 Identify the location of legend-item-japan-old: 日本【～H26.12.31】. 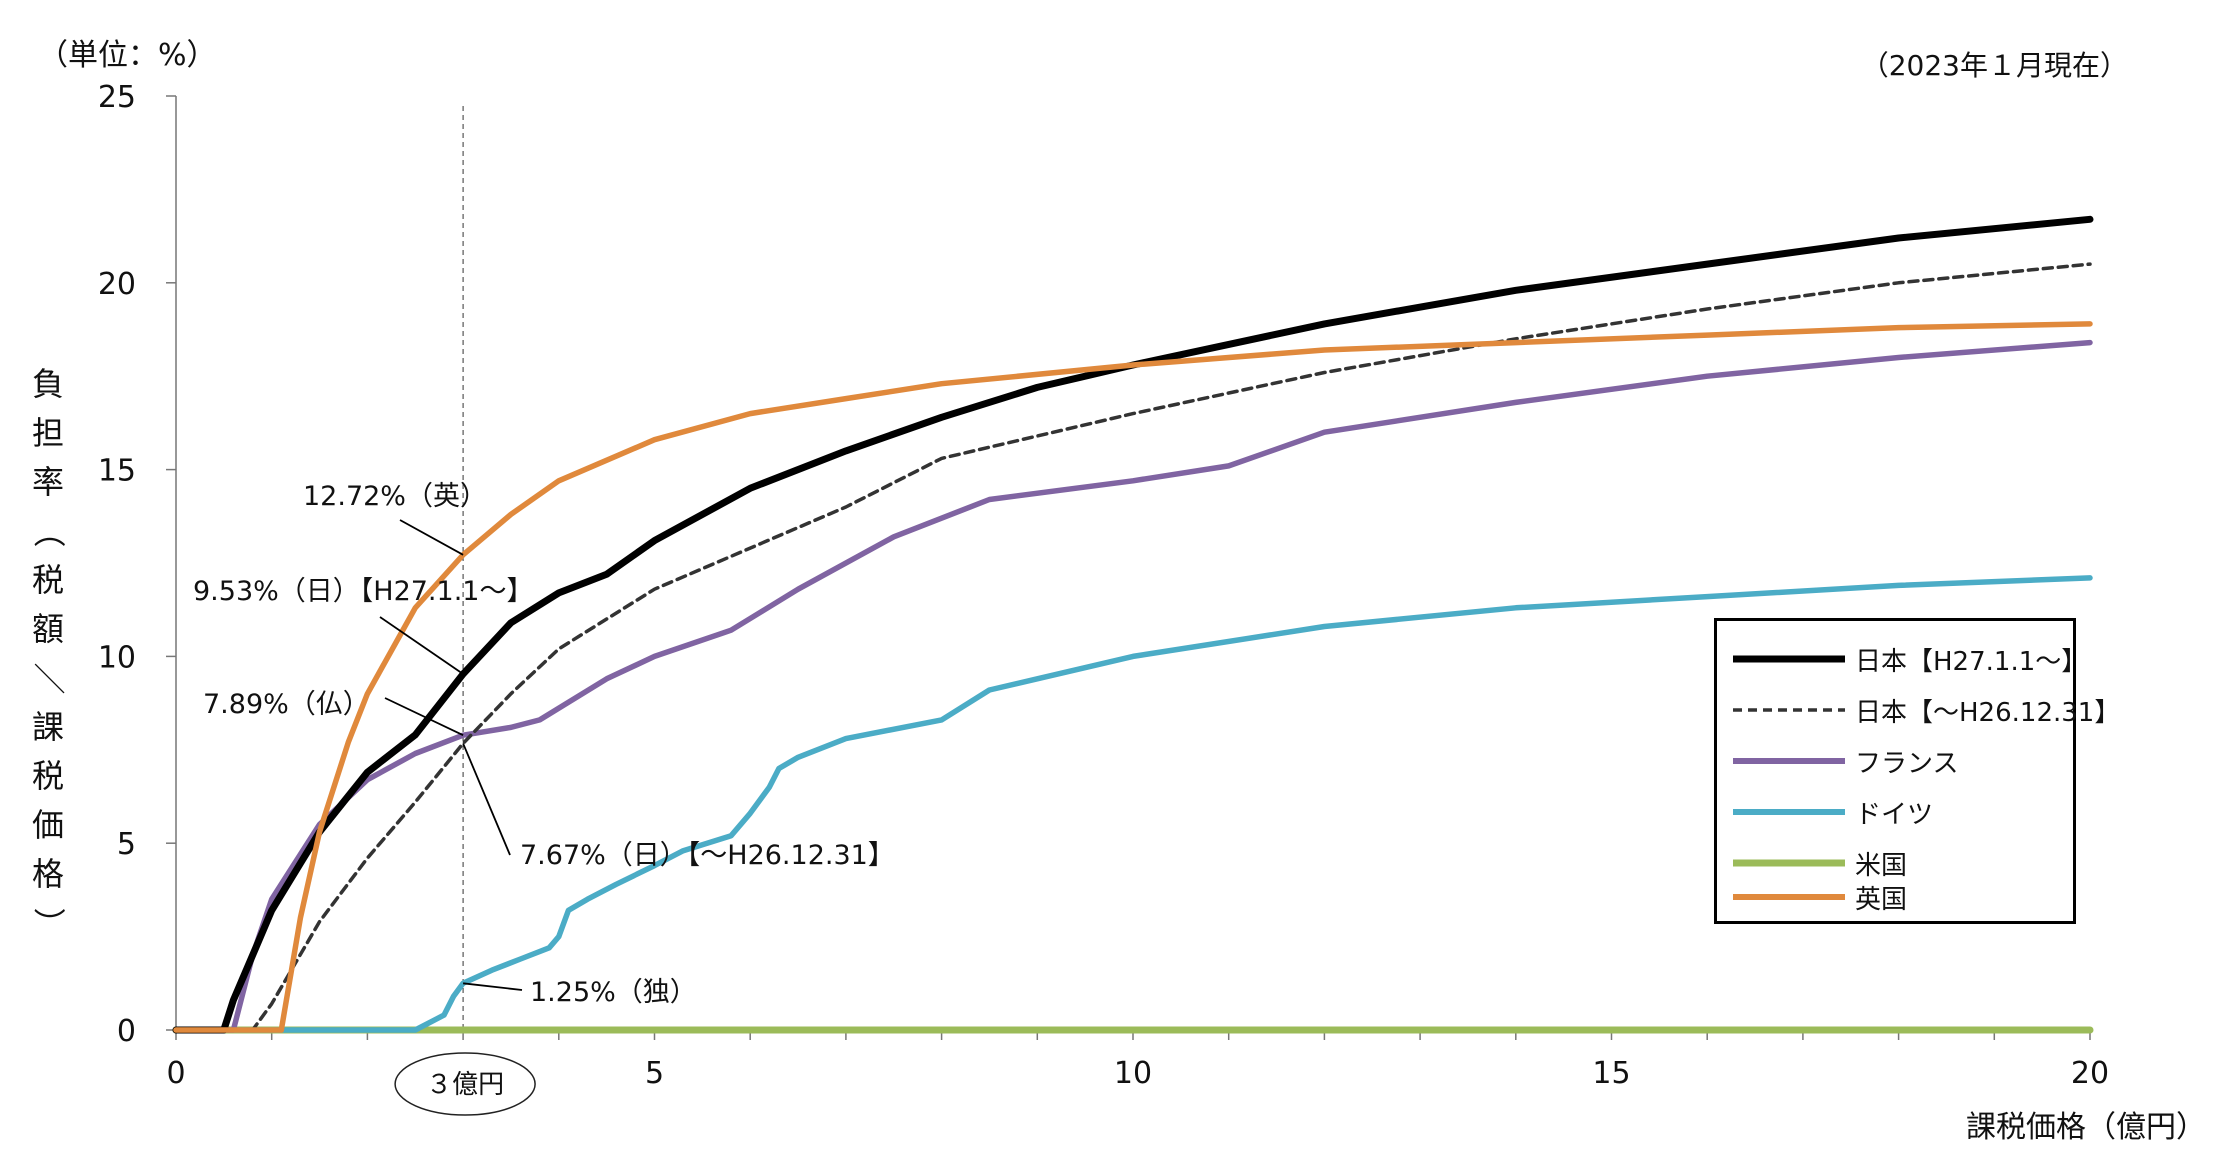
(1918, 710).